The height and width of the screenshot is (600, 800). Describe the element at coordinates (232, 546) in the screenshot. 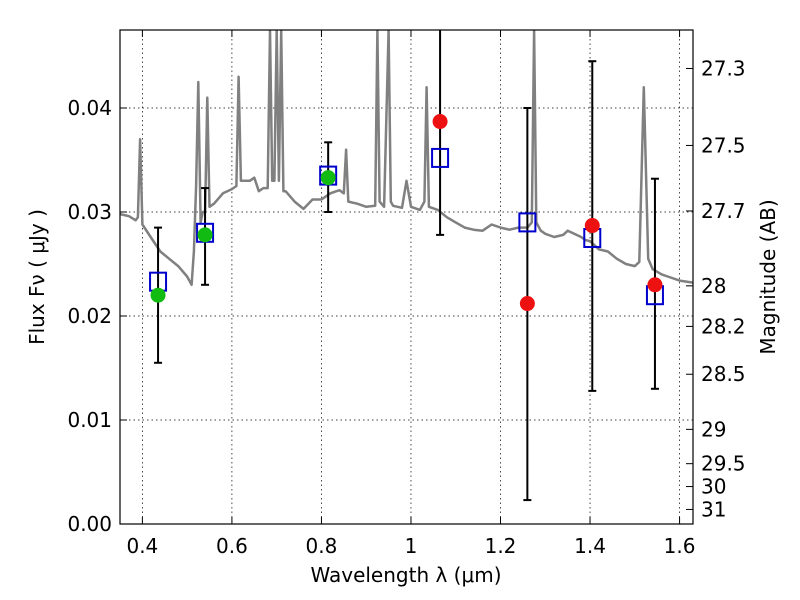

I see `x-tick-label: 0.6` at that location.